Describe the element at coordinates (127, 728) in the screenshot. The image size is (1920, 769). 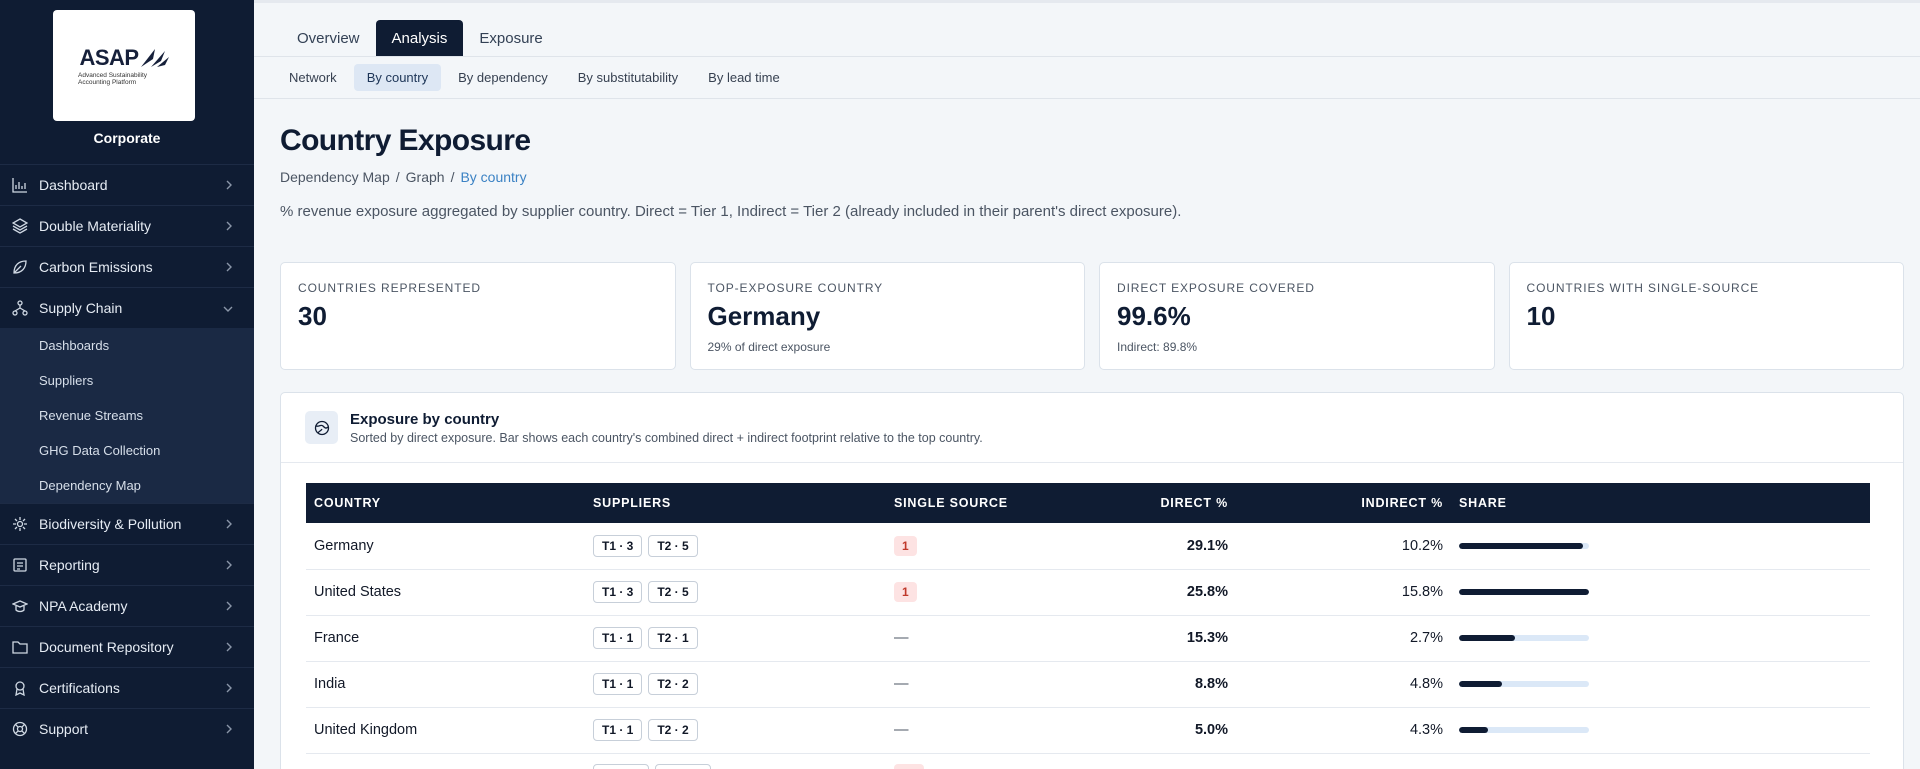
I see `sidebar-item-support: Support` at that location.